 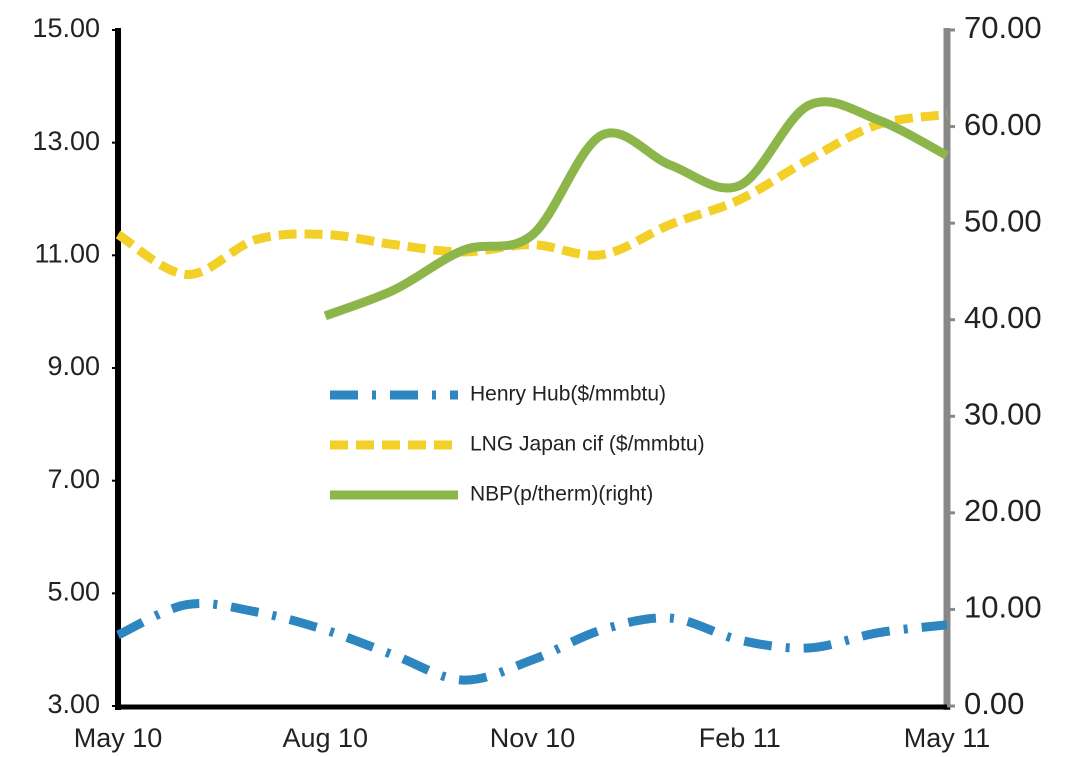 I want to click on x-tick-label: May 10, so click(x=118, y=738).